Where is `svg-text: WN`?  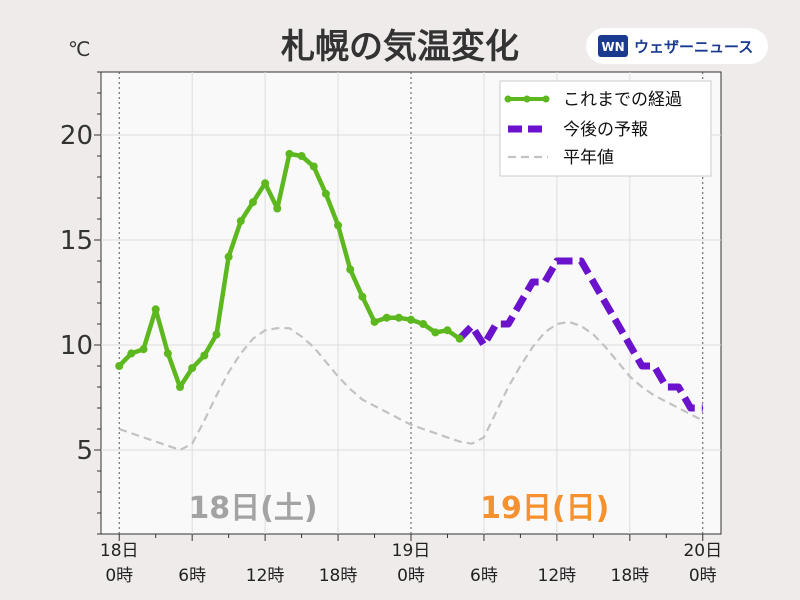 svg-text: WN is located at coordinates (612, 47).